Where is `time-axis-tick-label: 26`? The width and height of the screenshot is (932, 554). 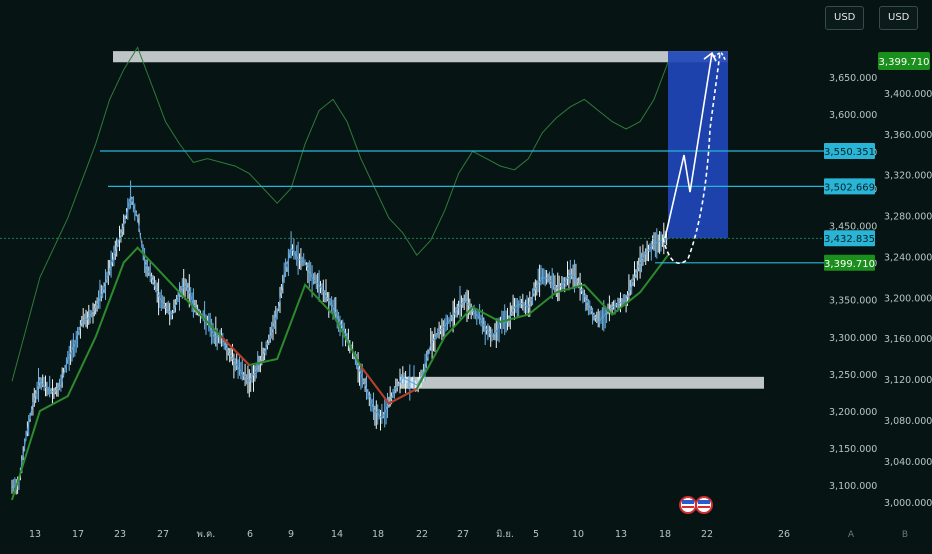 time-axis-tick-label: 26 is located at coordinates (784, 534).